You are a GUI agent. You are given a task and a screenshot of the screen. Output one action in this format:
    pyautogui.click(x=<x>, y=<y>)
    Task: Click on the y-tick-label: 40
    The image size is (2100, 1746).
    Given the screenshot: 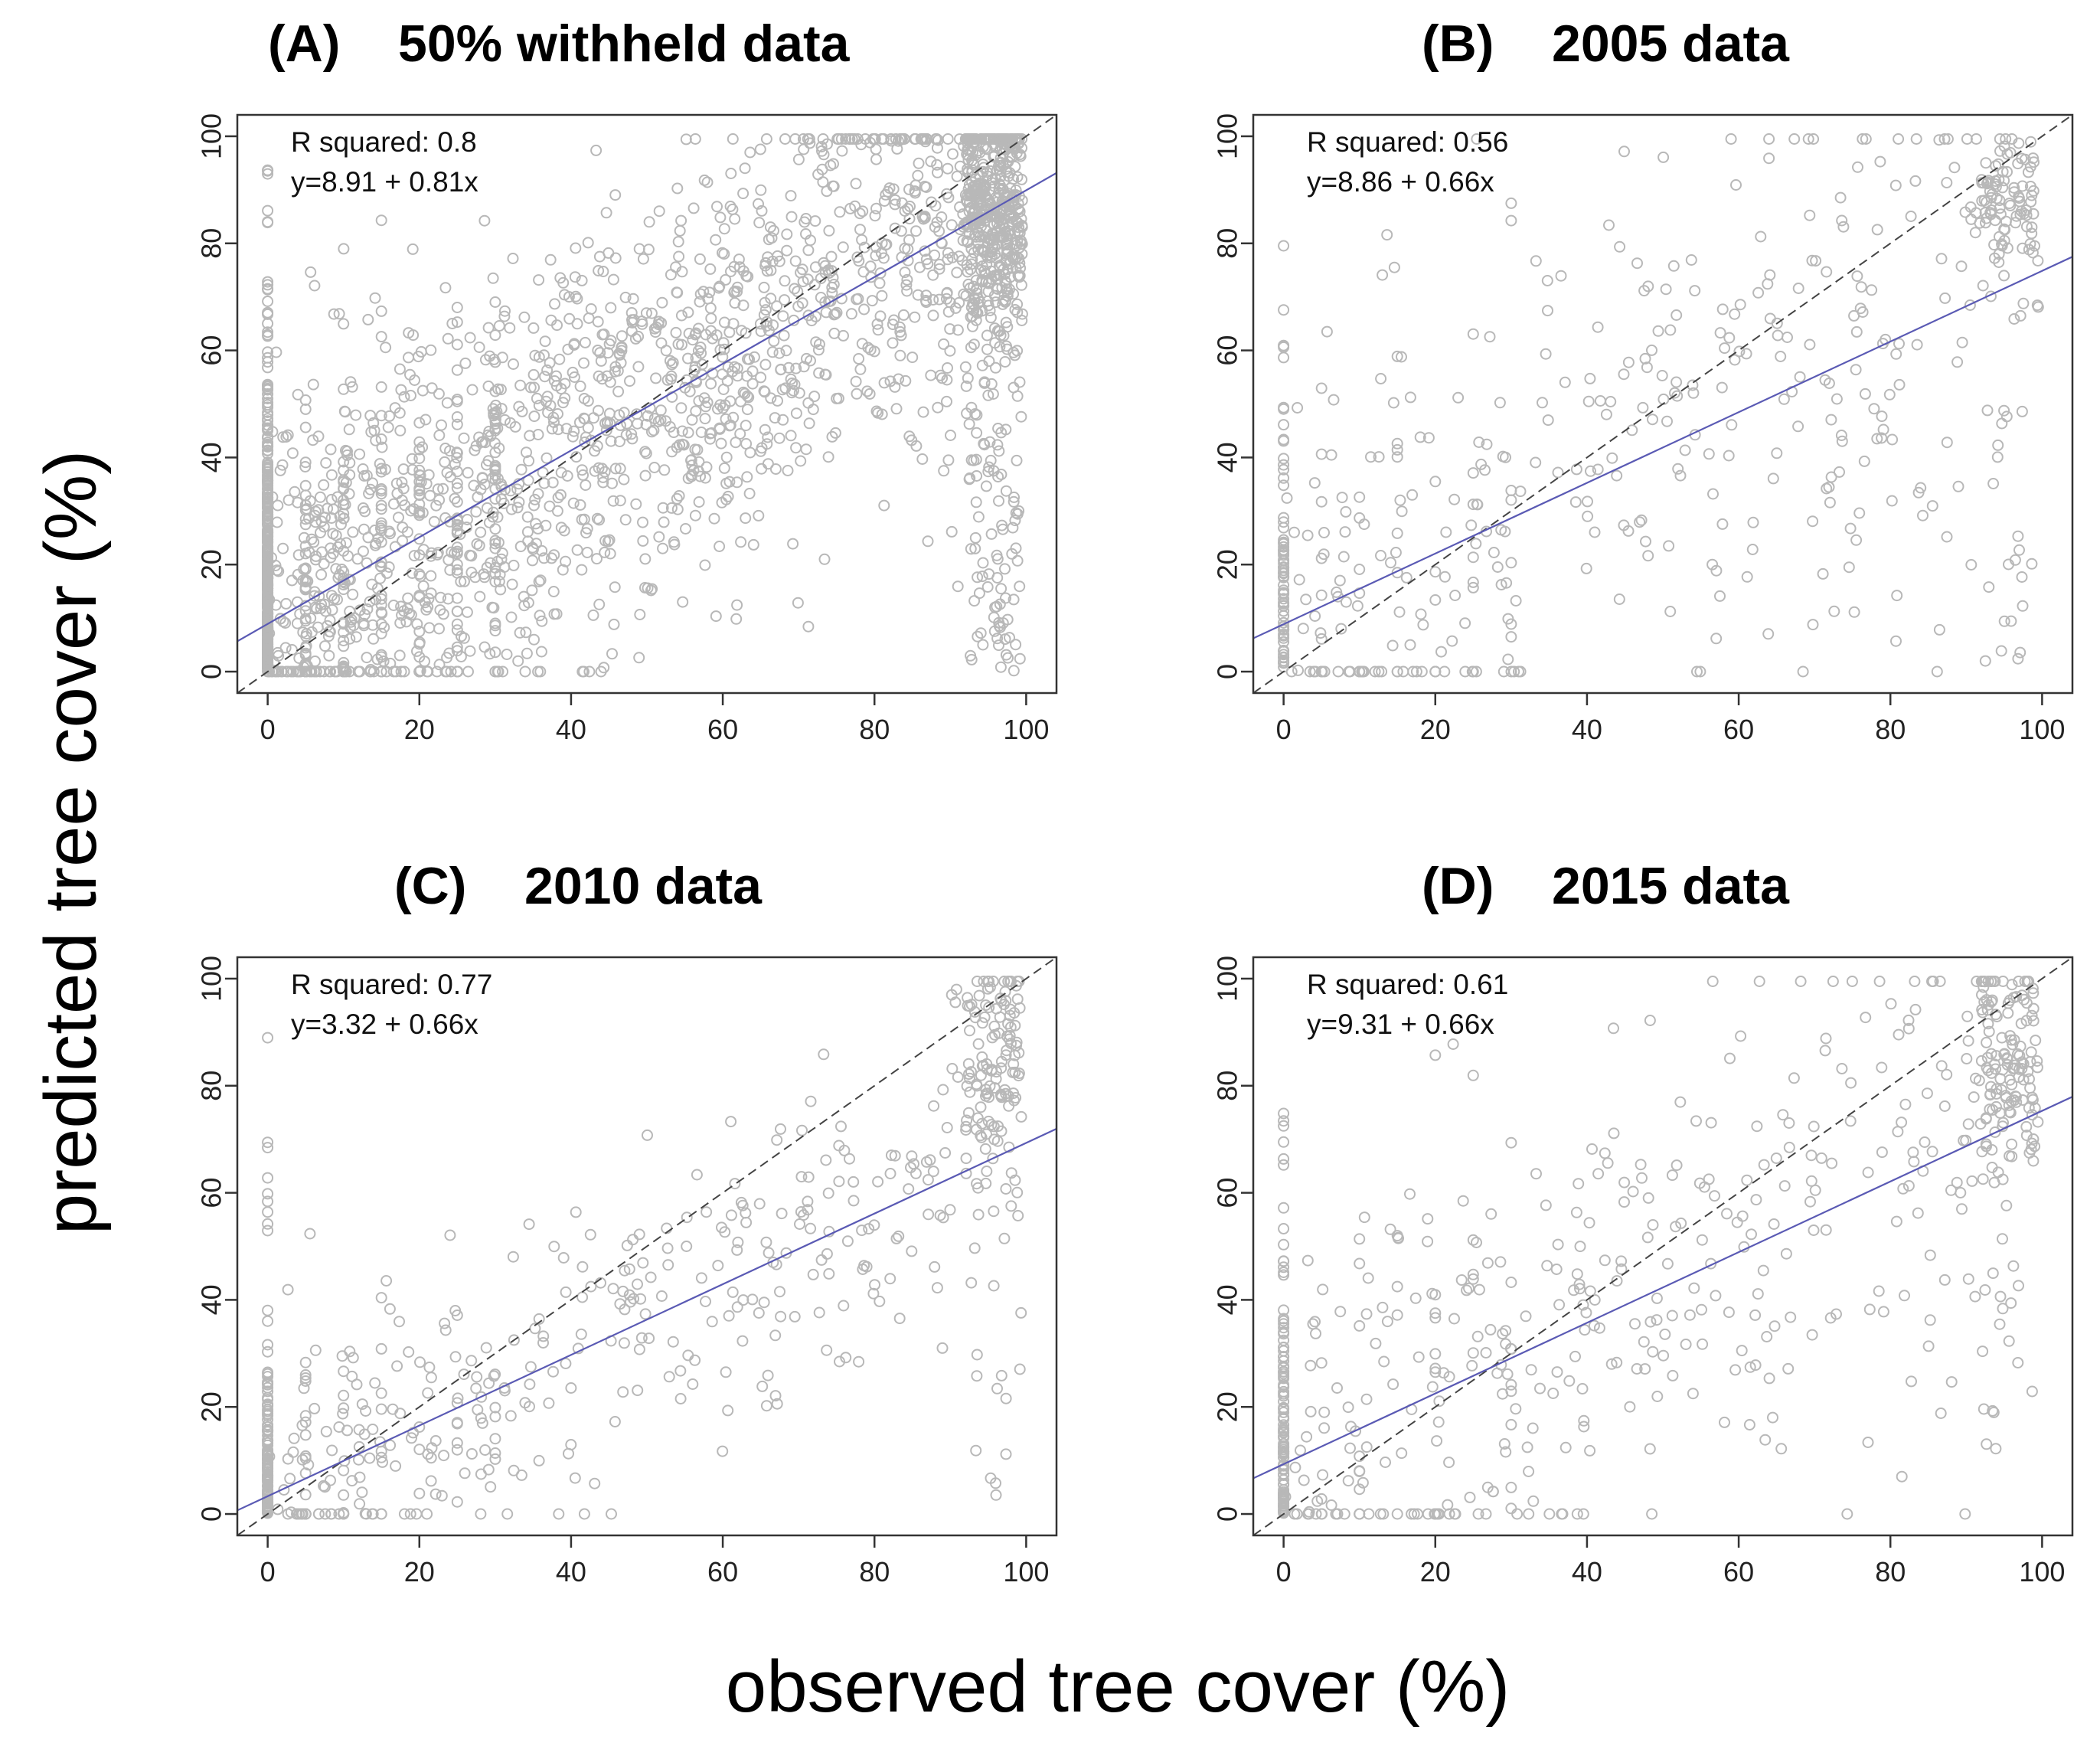 What is the action you would take?
    pyautogui.click(x=1227, y=1299)
    